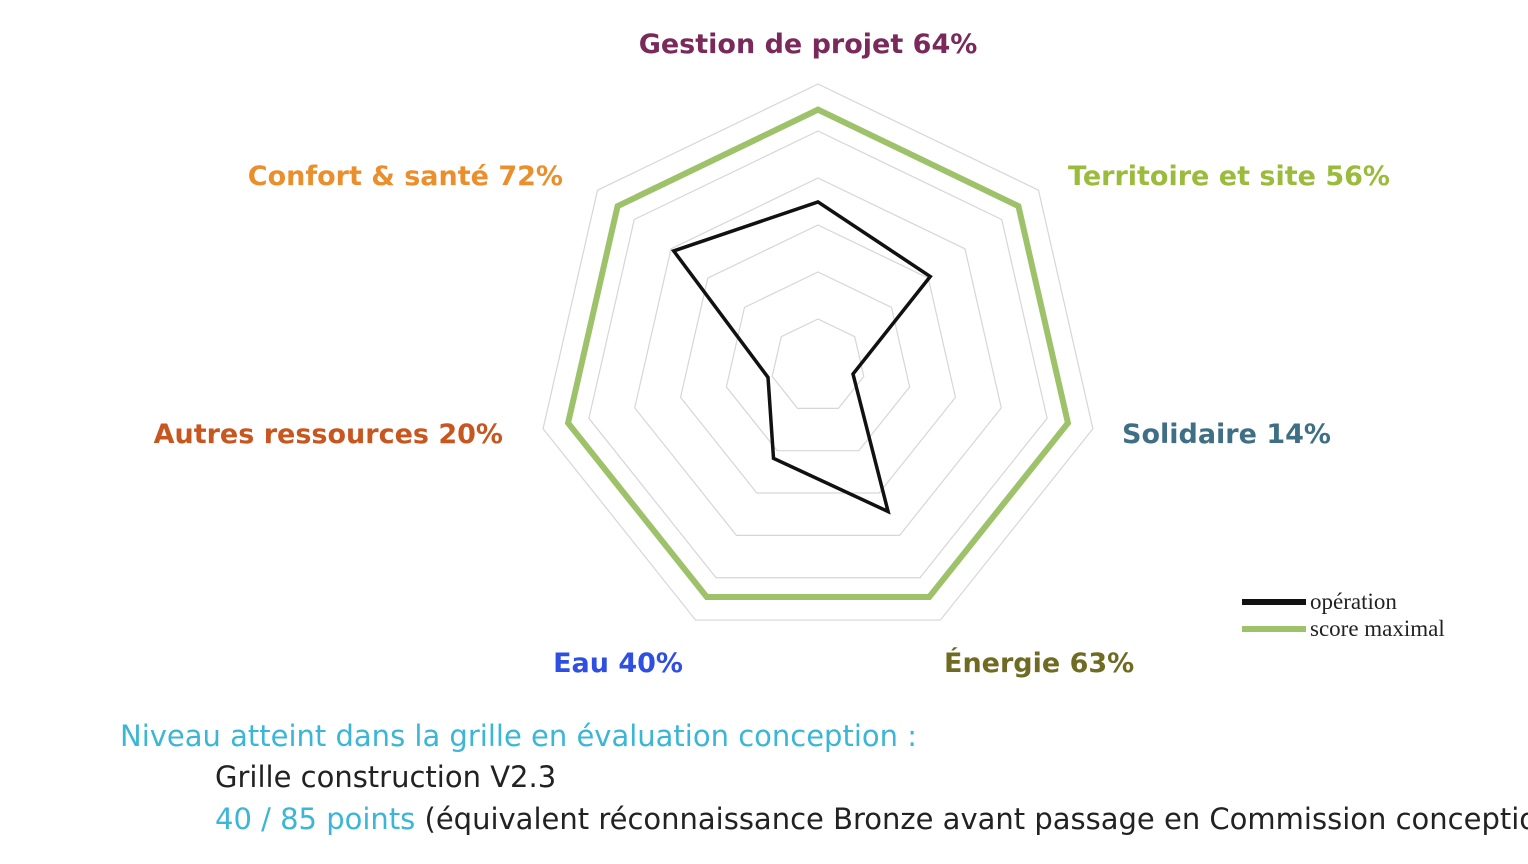 Image resolution: width=1528 pixels, height=864 pixels. Describe the element at coordinates (1226, 434) in the screenshot. I see `axis-label-solidaire: Solidaire 14%` at that location.